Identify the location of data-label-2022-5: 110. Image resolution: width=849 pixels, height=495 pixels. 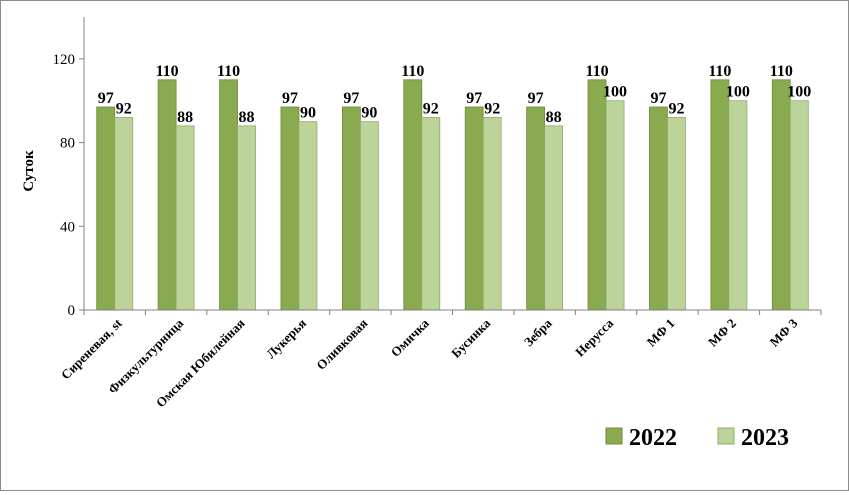
(412, 71).